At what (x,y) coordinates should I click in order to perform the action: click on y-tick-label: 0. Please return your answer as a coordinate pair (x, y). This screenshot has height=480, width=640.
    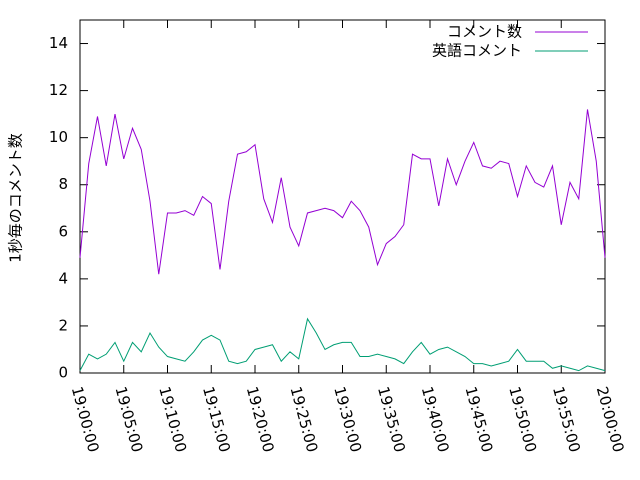
    Looking at the image, I should click on (63, 373).